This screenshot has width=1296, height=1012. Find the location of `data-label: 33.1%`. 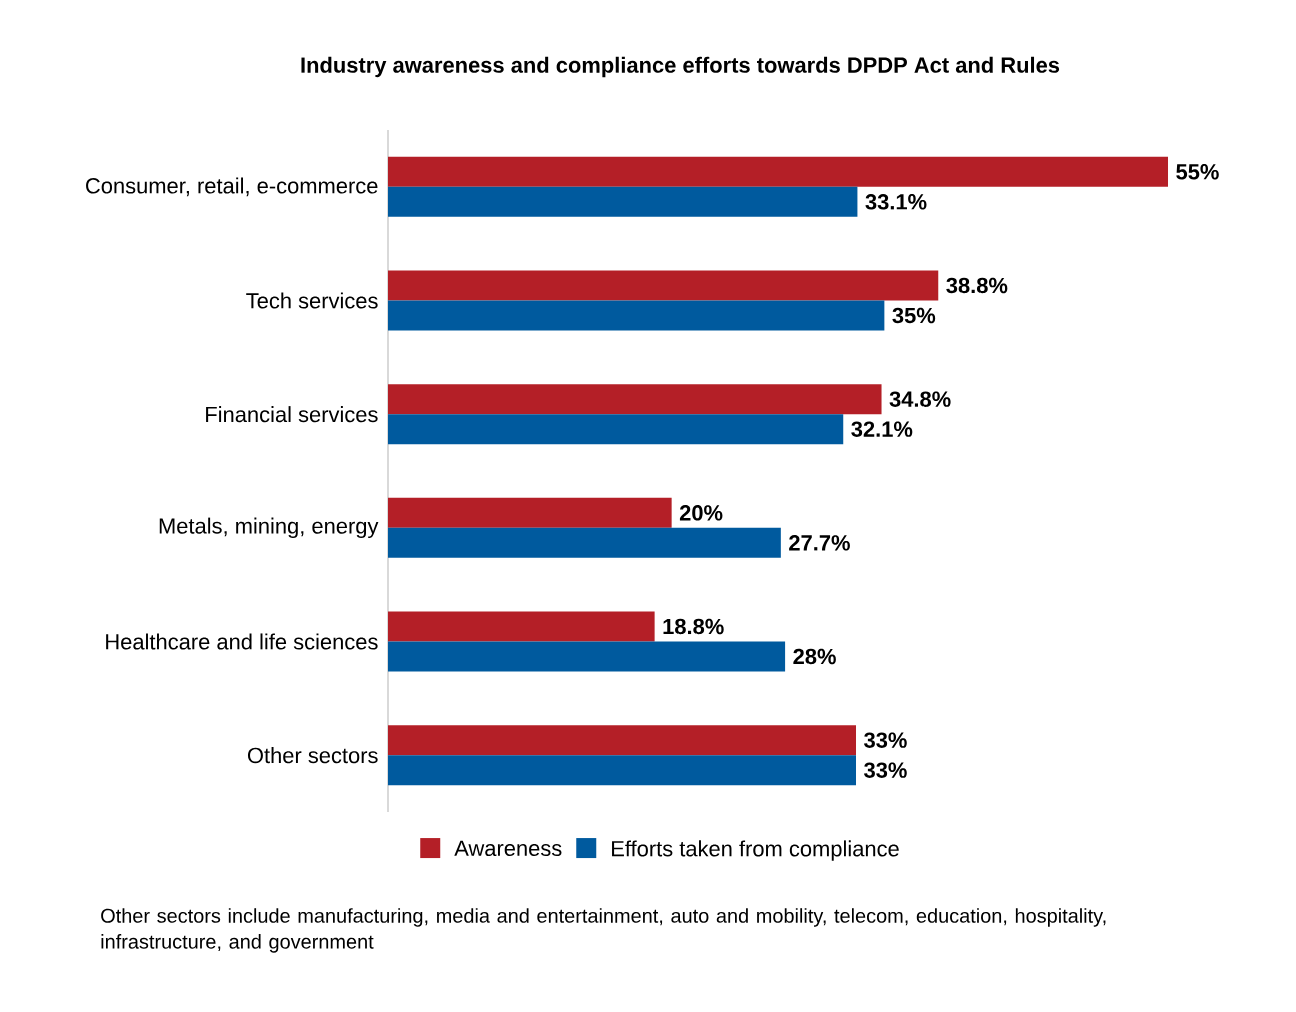

data-label: 33.1% is located at coordinates (896, 202).